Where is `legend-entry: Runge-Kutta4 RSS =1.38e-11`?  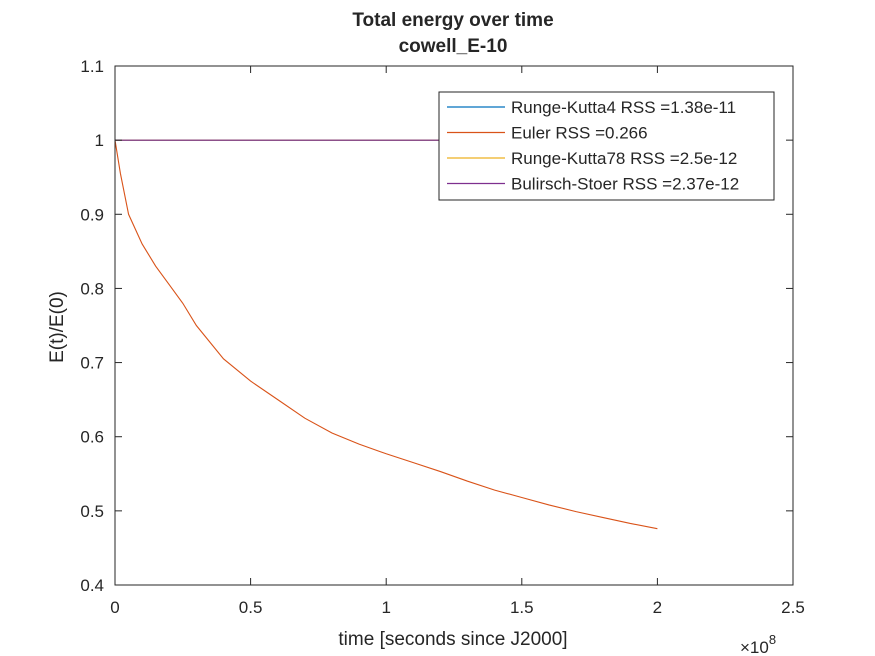
legend-entry: Runge-Kutta4 RSS =1.38e-11 is located at coordinates (623, 107).